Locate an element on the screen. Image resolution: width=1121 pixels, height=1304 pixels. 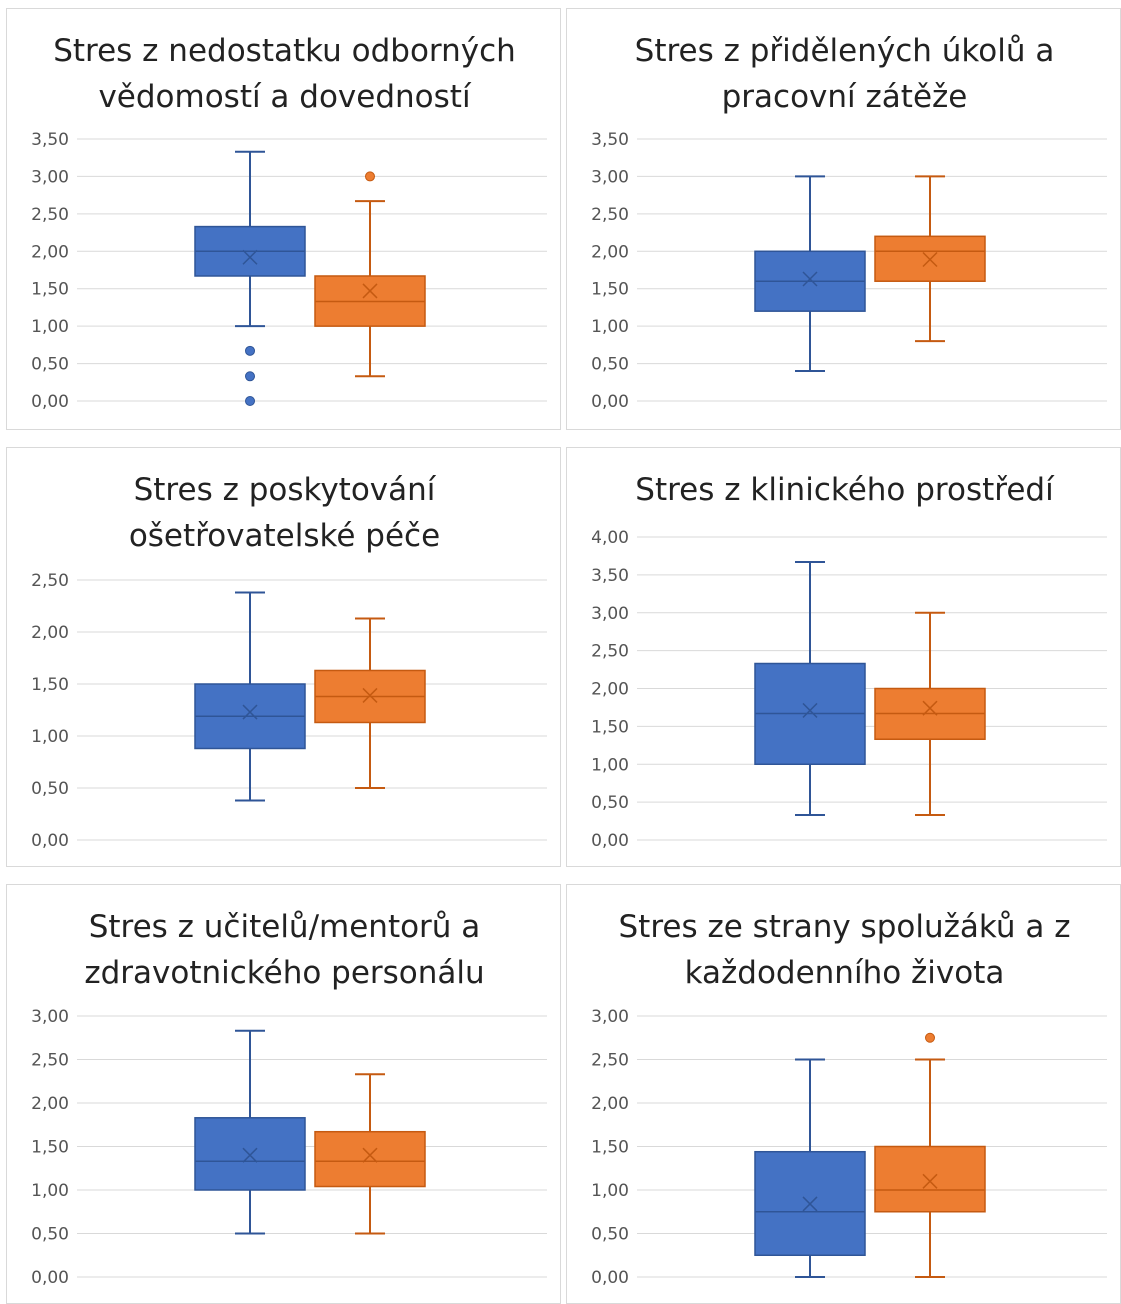
chart-title-line: zdravotnického personálu is located at coordinates (284, 973).